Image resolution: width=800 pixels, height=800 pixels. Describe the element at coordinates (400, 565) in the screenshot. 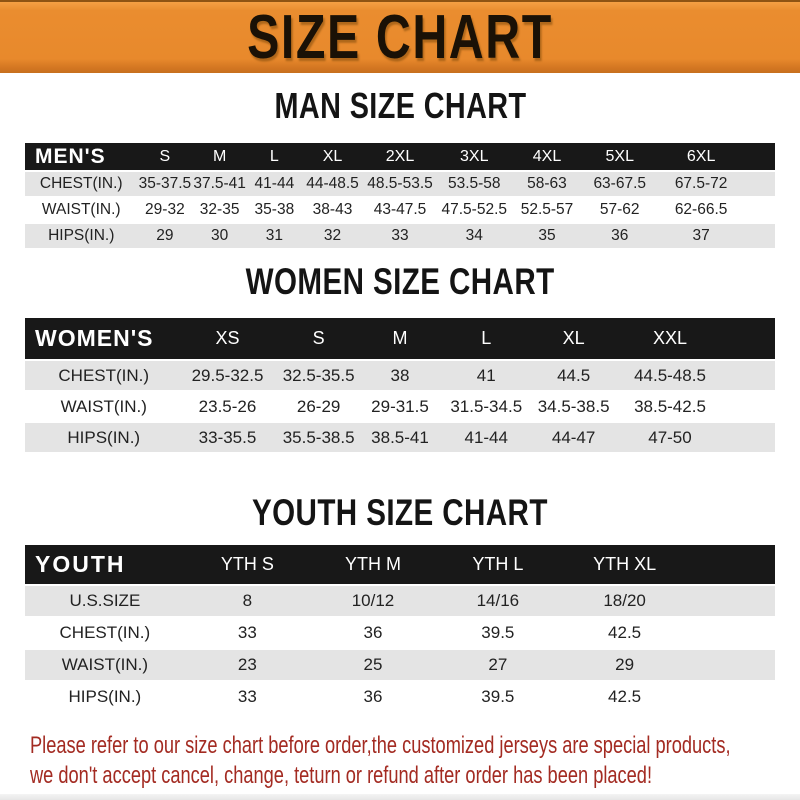

I see `table-header-row: YOUTH YTH S YTH M YTH L YTH XL` at that location.